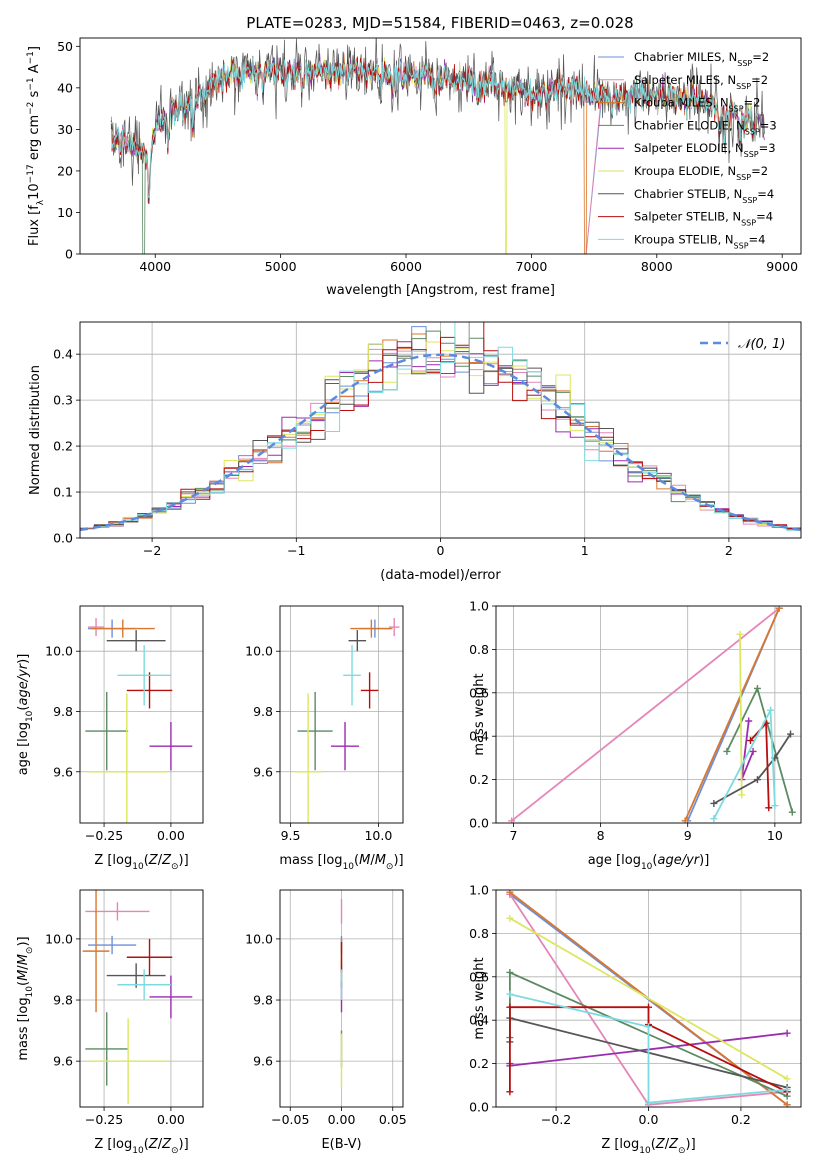 The width and height of the screenshot is (819, 1170). What do you see at coordinates (155, 266) in the screenshot?
I see `x-tick-label: 4000` at bounding box center [155, 266].